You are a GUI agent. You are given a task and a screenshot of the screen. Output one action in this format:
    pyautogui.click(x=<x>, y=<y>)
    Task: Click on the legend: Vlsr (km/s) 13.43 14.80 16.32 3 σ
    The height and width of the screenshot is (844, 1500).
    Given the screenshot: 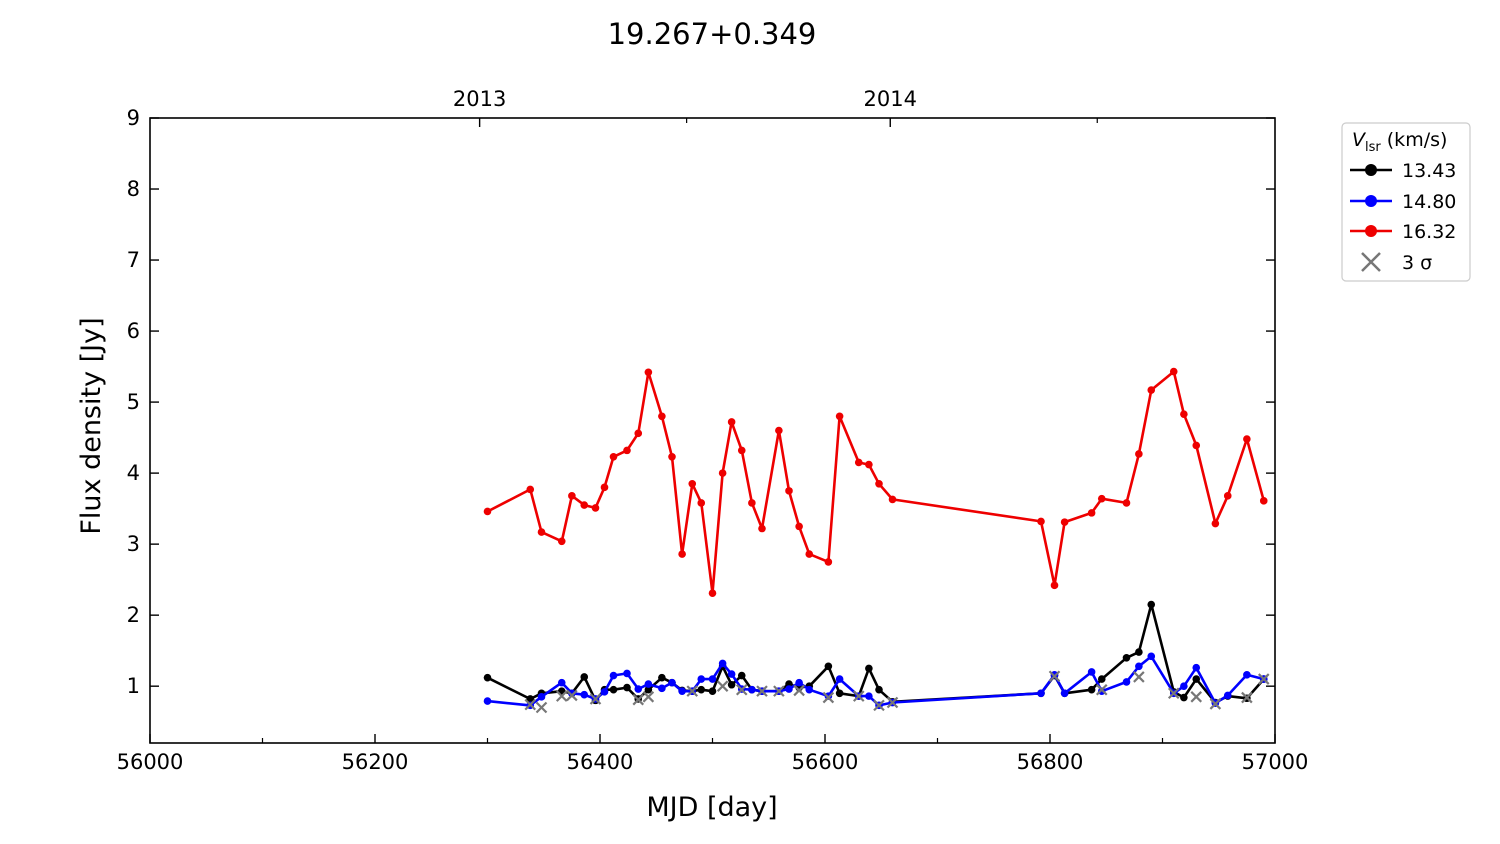 What is the action you would take?
    pyautogui.click(x=1406, y=202)
    